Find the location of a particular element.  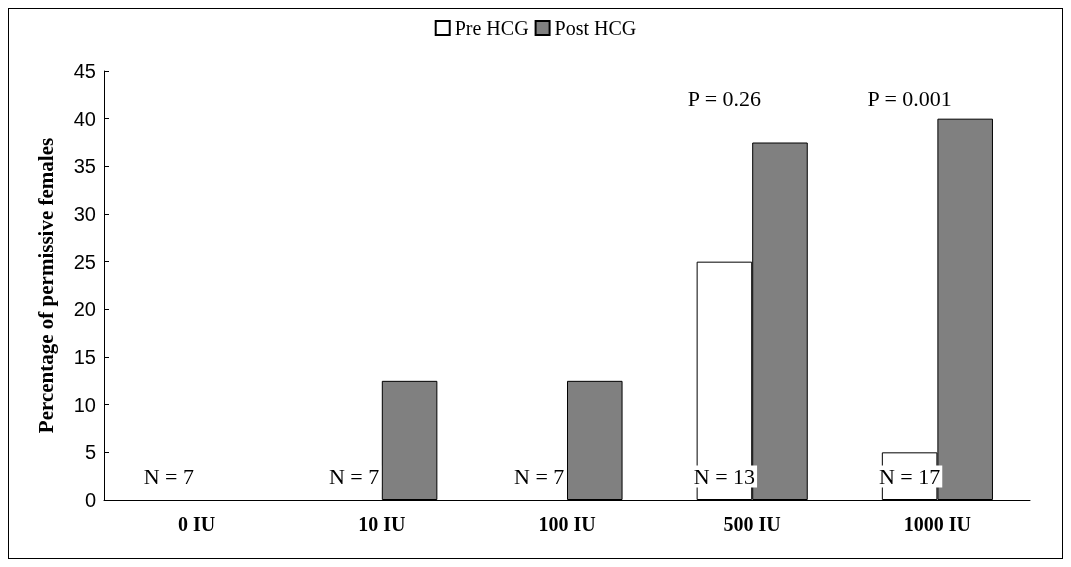

annotation: P = 0.26 is located at coordinates (724, 99).